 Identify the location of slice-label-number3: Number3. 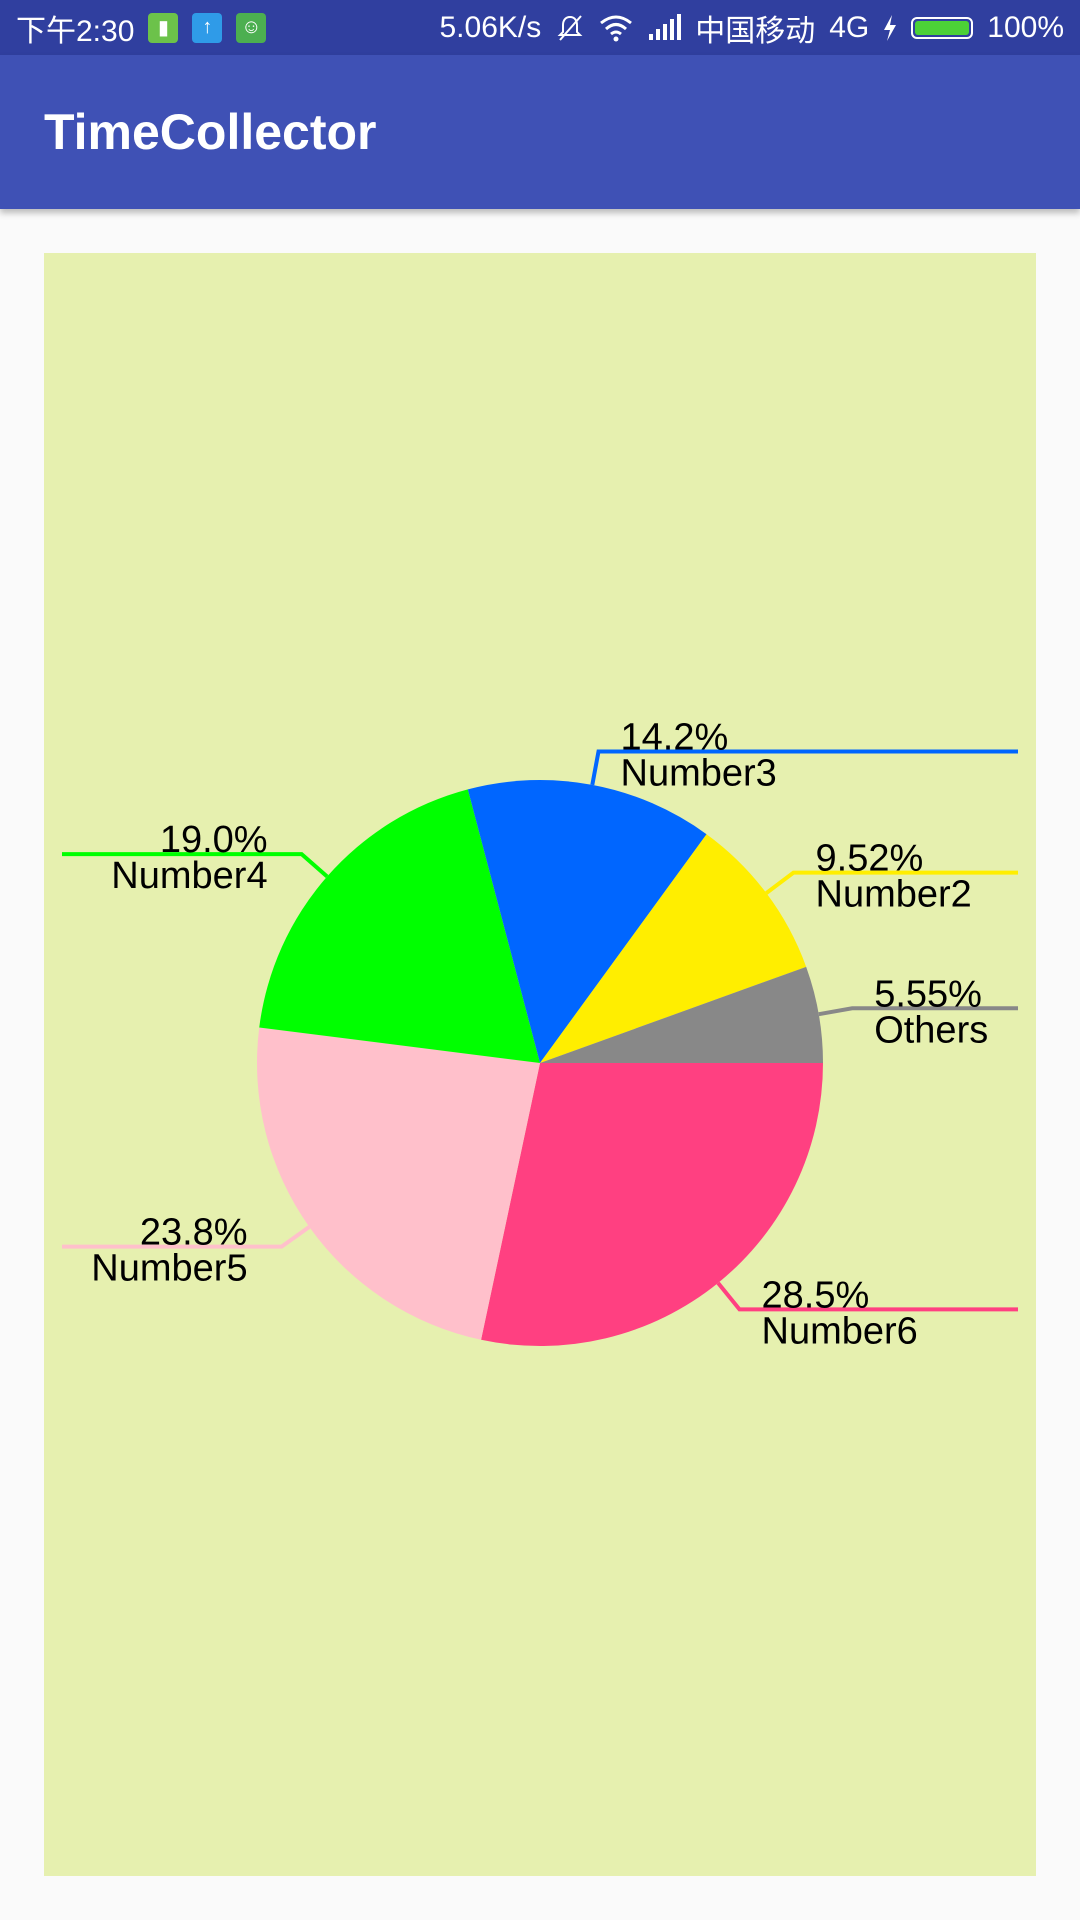
(699, 774).